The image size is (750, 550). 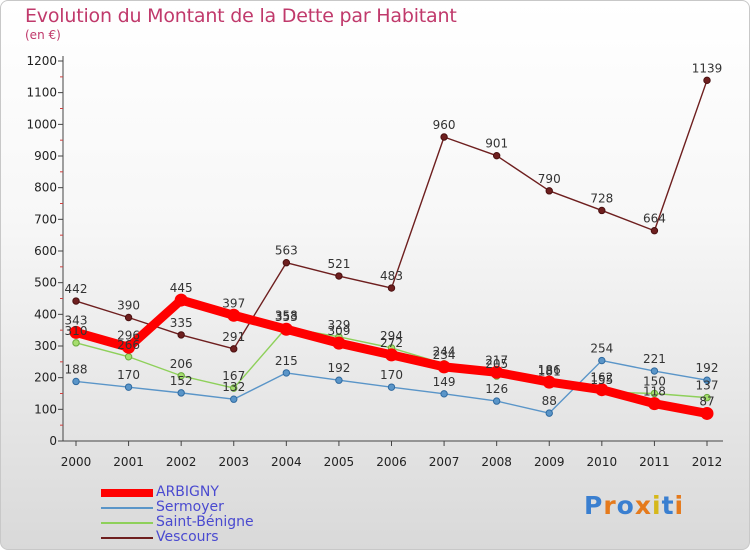 What do you see at coordinates (233, 337) in the screenshot?
I see `data-label-vescours: 291` at bounding box center [233, 337].